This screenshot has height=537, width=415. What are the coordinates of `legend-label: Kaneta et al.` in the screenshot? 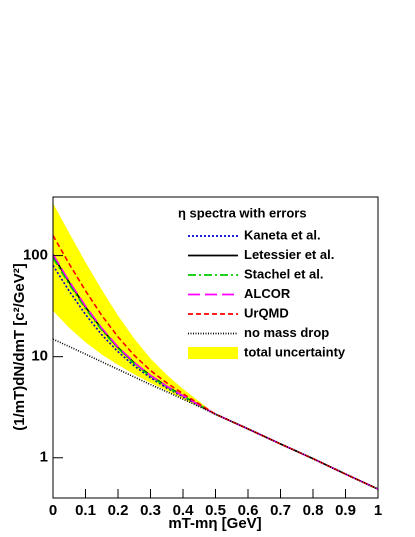 It's located at (282, 234).